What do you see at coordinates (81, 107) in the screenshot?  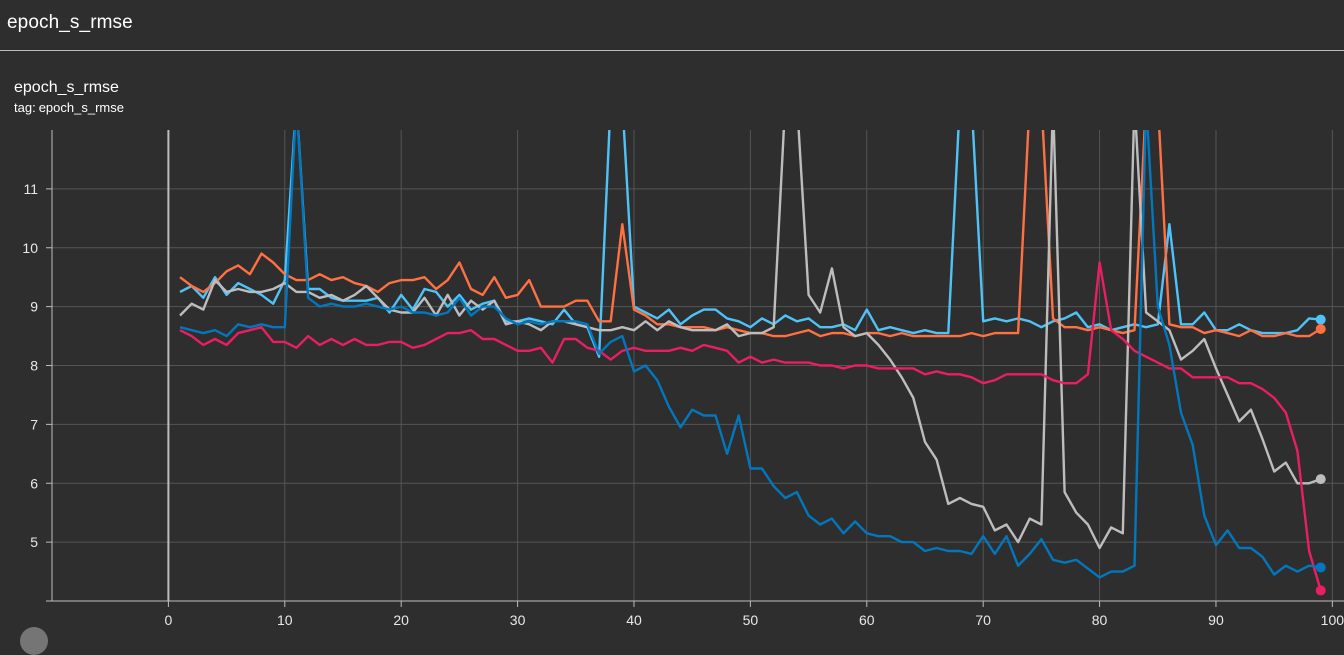 I see `tag-value: epoch_s_rmse` at bounding box center [81, 107].